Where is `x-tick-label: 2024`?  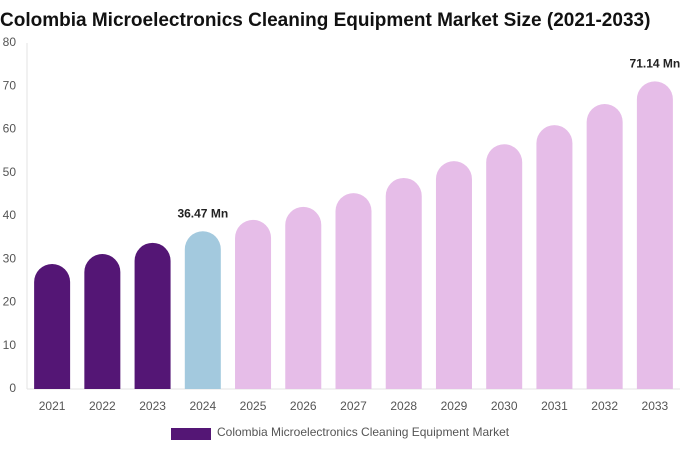
x-tick-label: 2024 is located at coordinates (202, 406).